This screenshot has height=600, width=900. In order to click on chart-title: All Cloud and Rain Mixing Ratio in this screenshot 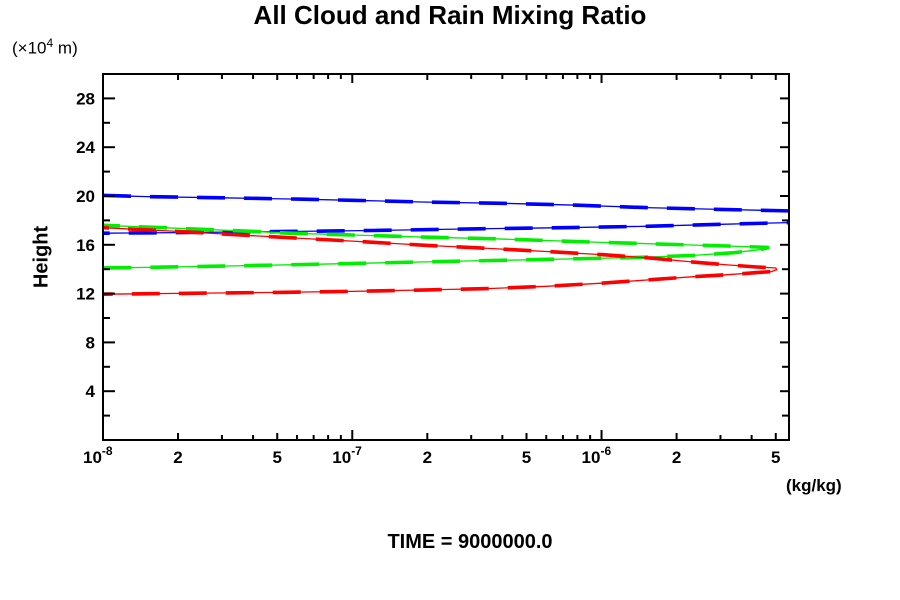, I will do `click(450, 15)`.